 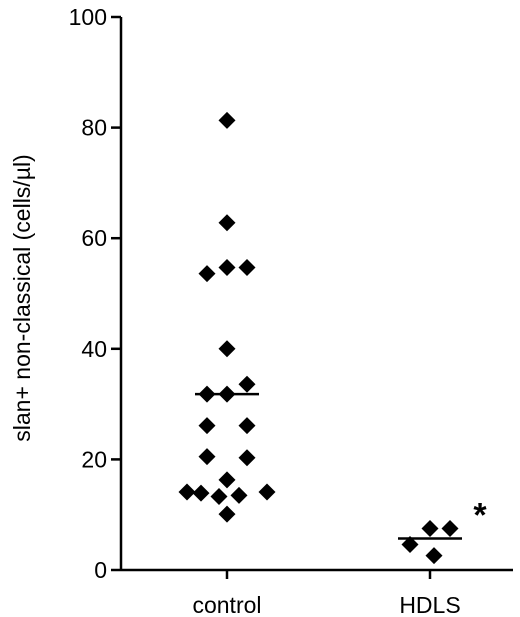 I want to click on y-ticks: 0 20 40 60 80 100, so click(x=95, y=293).